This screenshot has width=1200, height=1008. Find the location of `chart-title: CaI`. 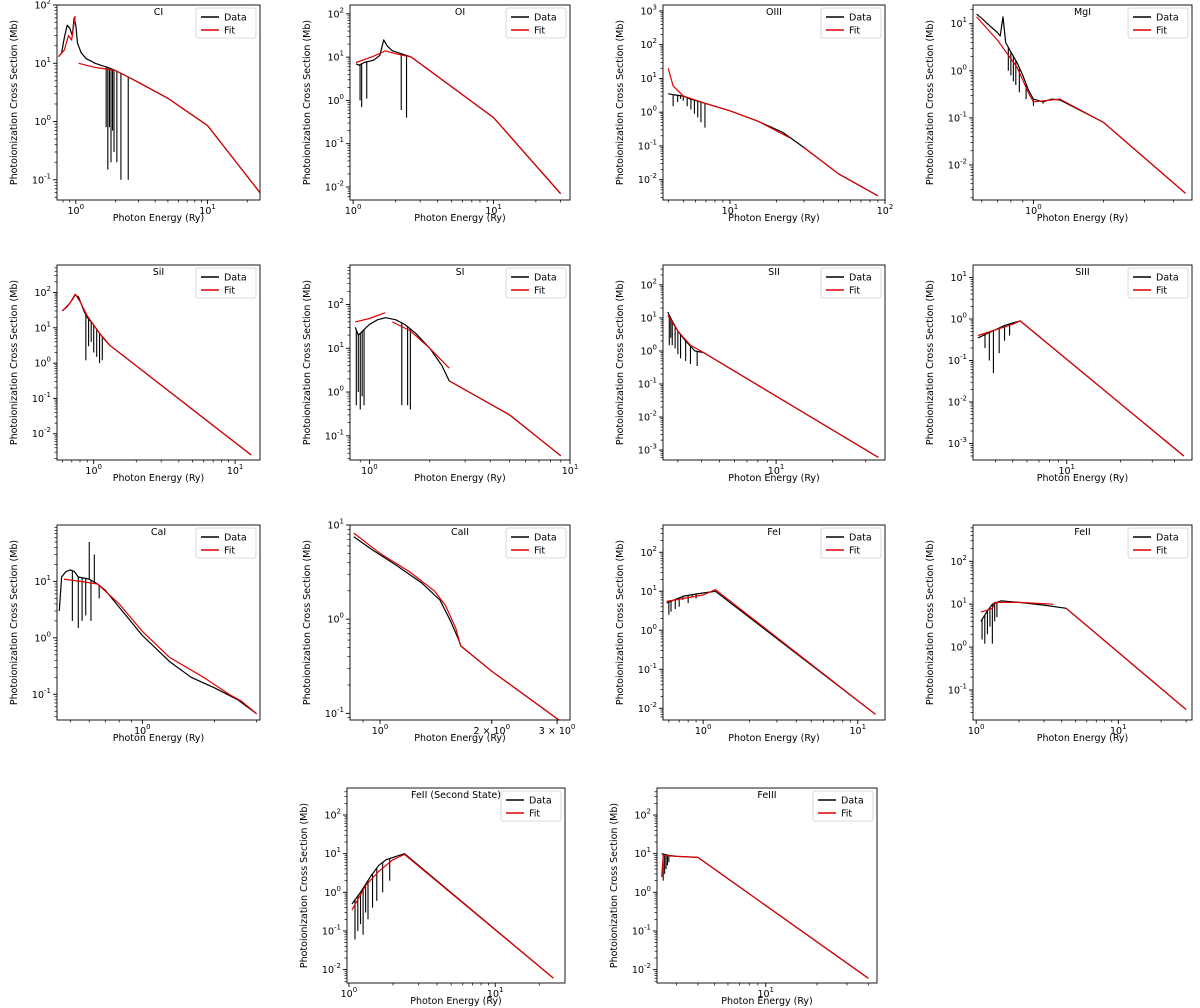

chart-title: CaI is located at coordinates (158, 532).